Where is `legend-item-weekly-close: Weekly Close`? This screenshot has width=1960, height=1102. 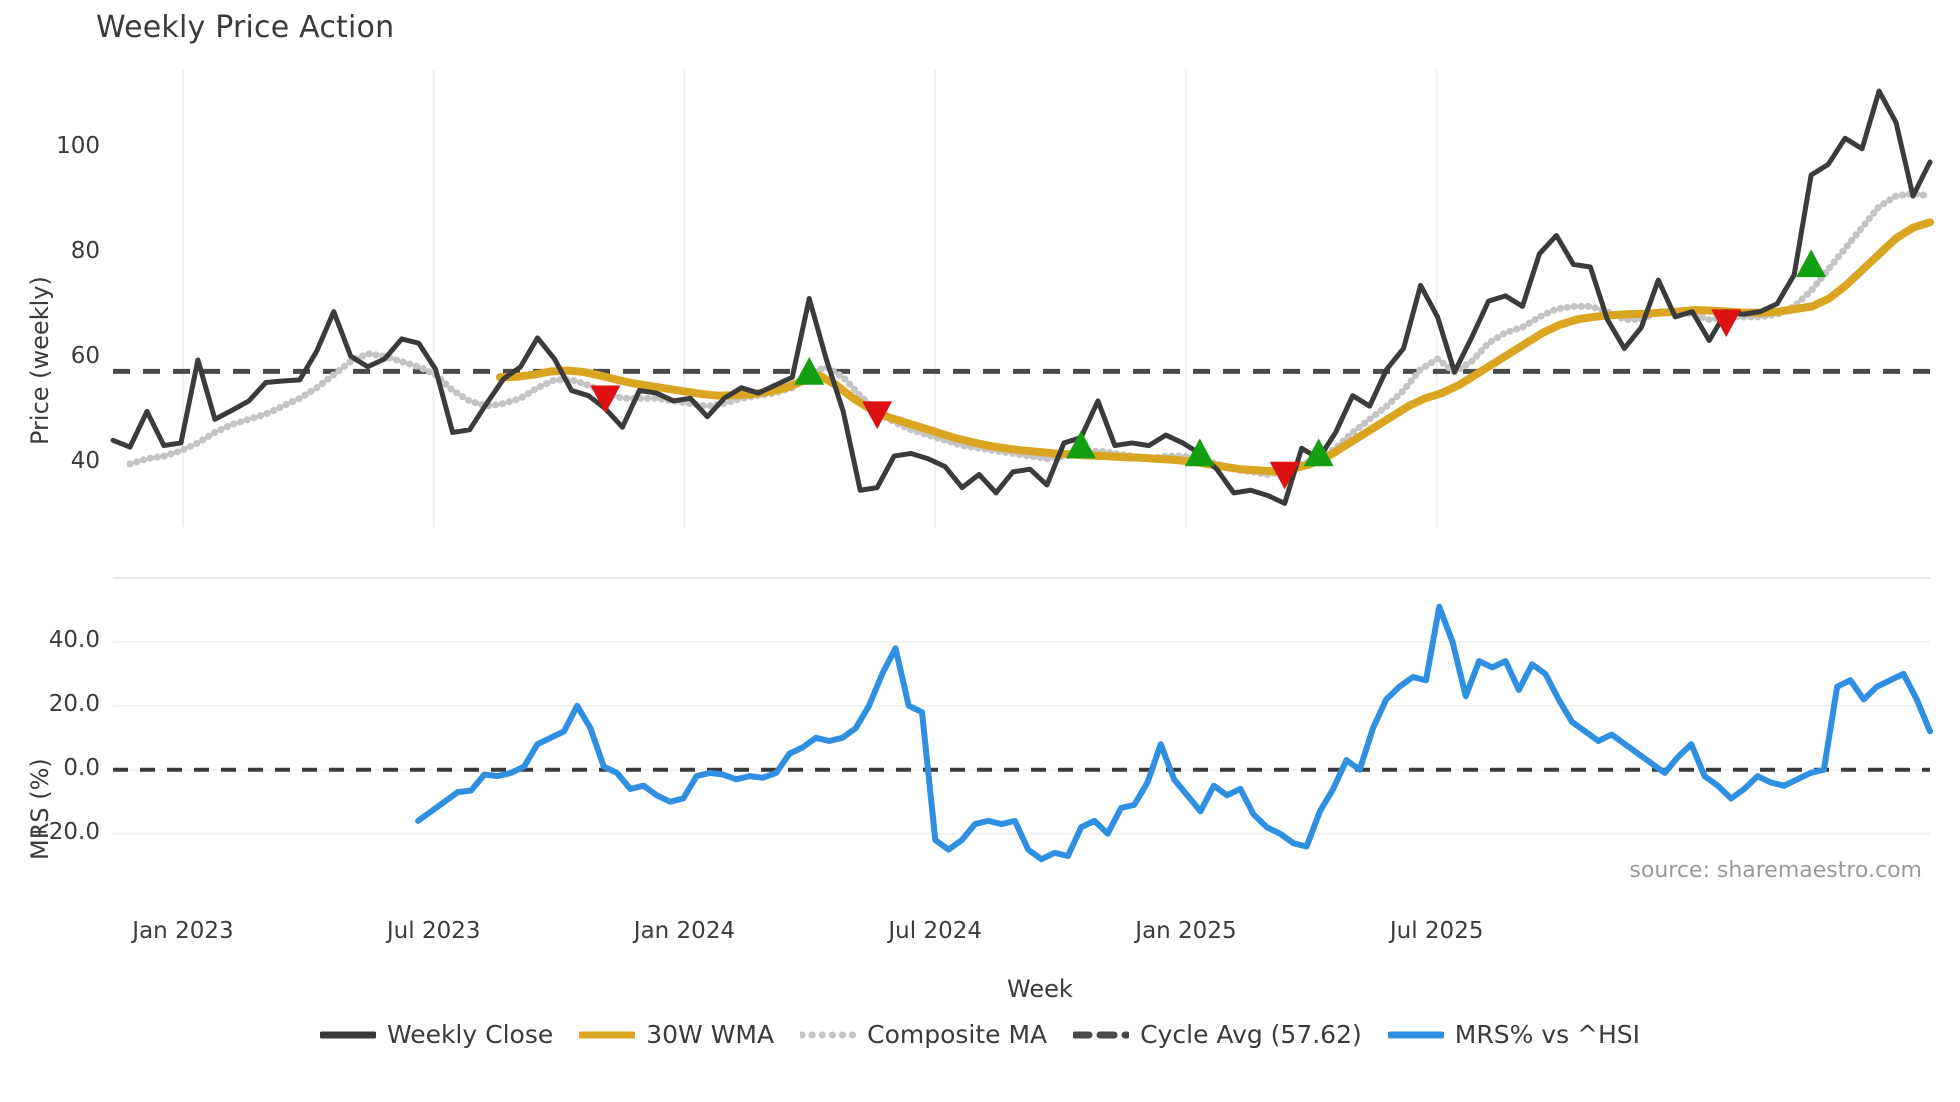 legend-item-weekly-close: Weekly Close is located at coordinates (436, 1034).